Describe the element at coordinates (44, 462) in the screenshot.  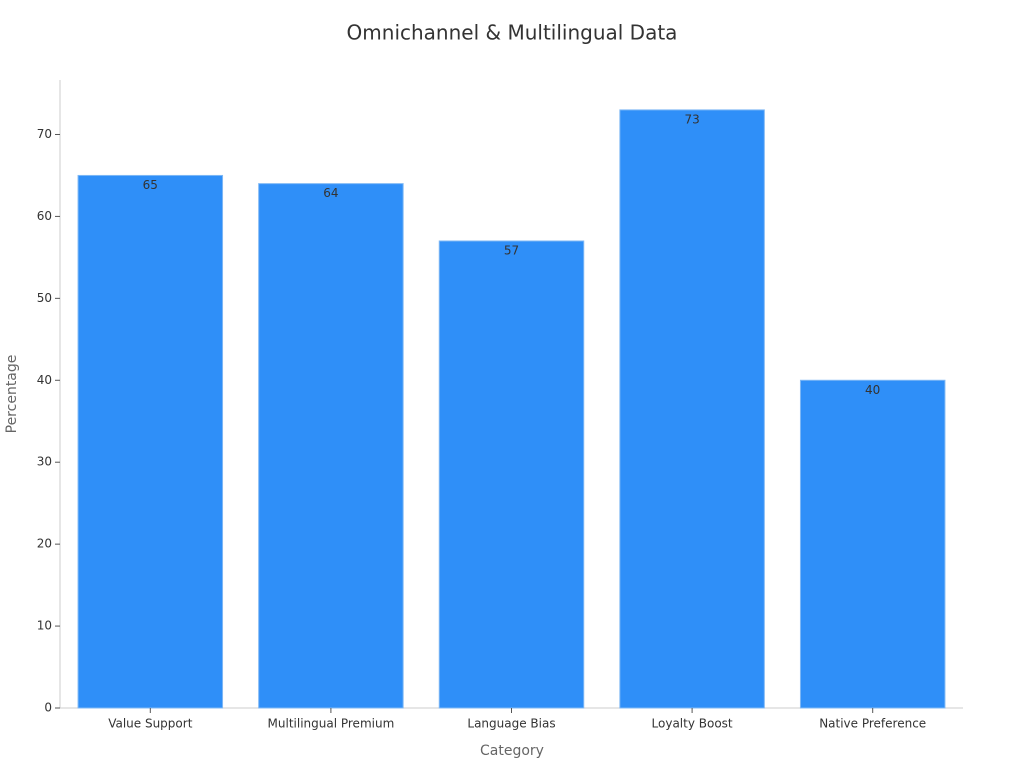
I see `y-tick-label: 30` at that location.